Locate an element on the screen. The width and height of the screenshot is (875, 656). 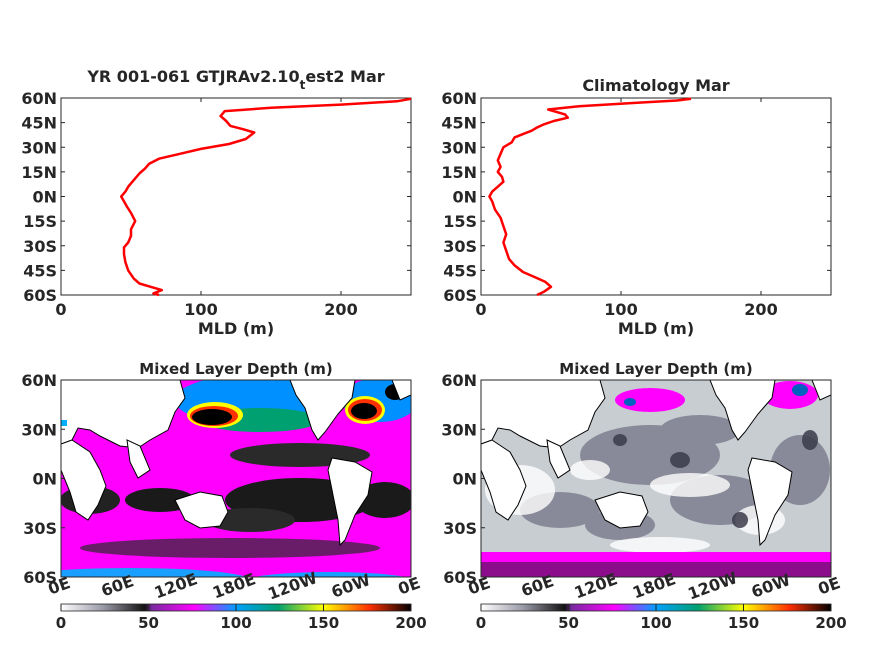
chart-title-left: YR 001-061 GTJRAv2.10test2 Mar is located at coordinates (235, 79).